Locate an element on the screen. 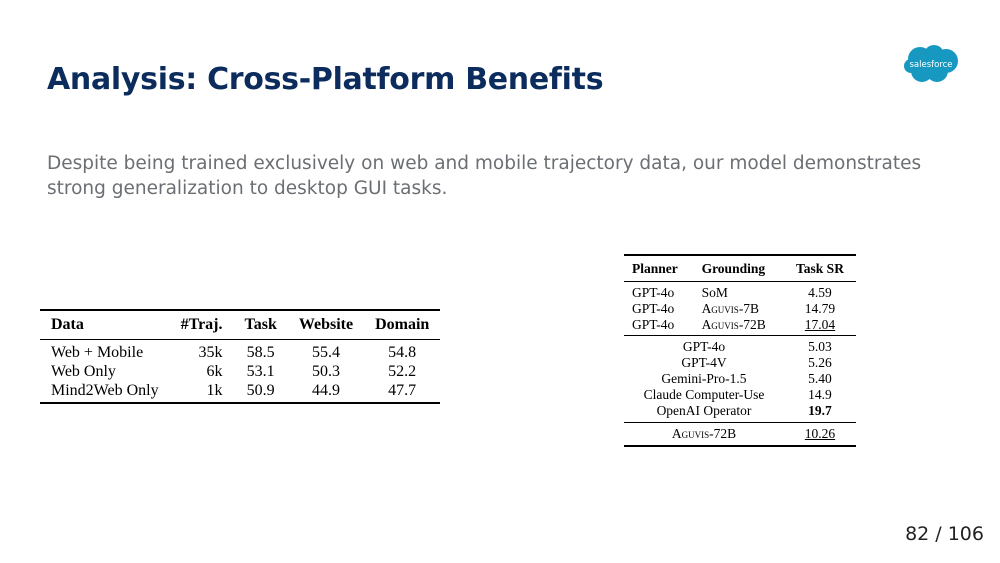 This screenshot has width=1000, height=563. logo-text: salesforce is located at coordinates (930, 65).